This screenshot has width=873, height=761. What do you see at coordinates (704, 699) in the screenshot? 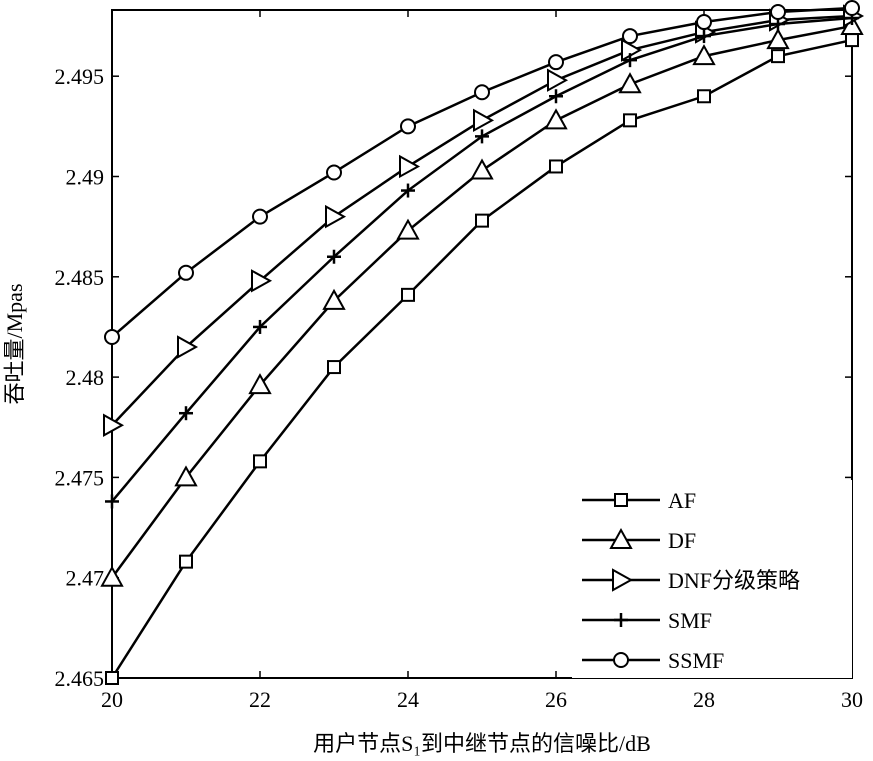
I see `x-tick-label: 28` at bounding box center [704, 699].